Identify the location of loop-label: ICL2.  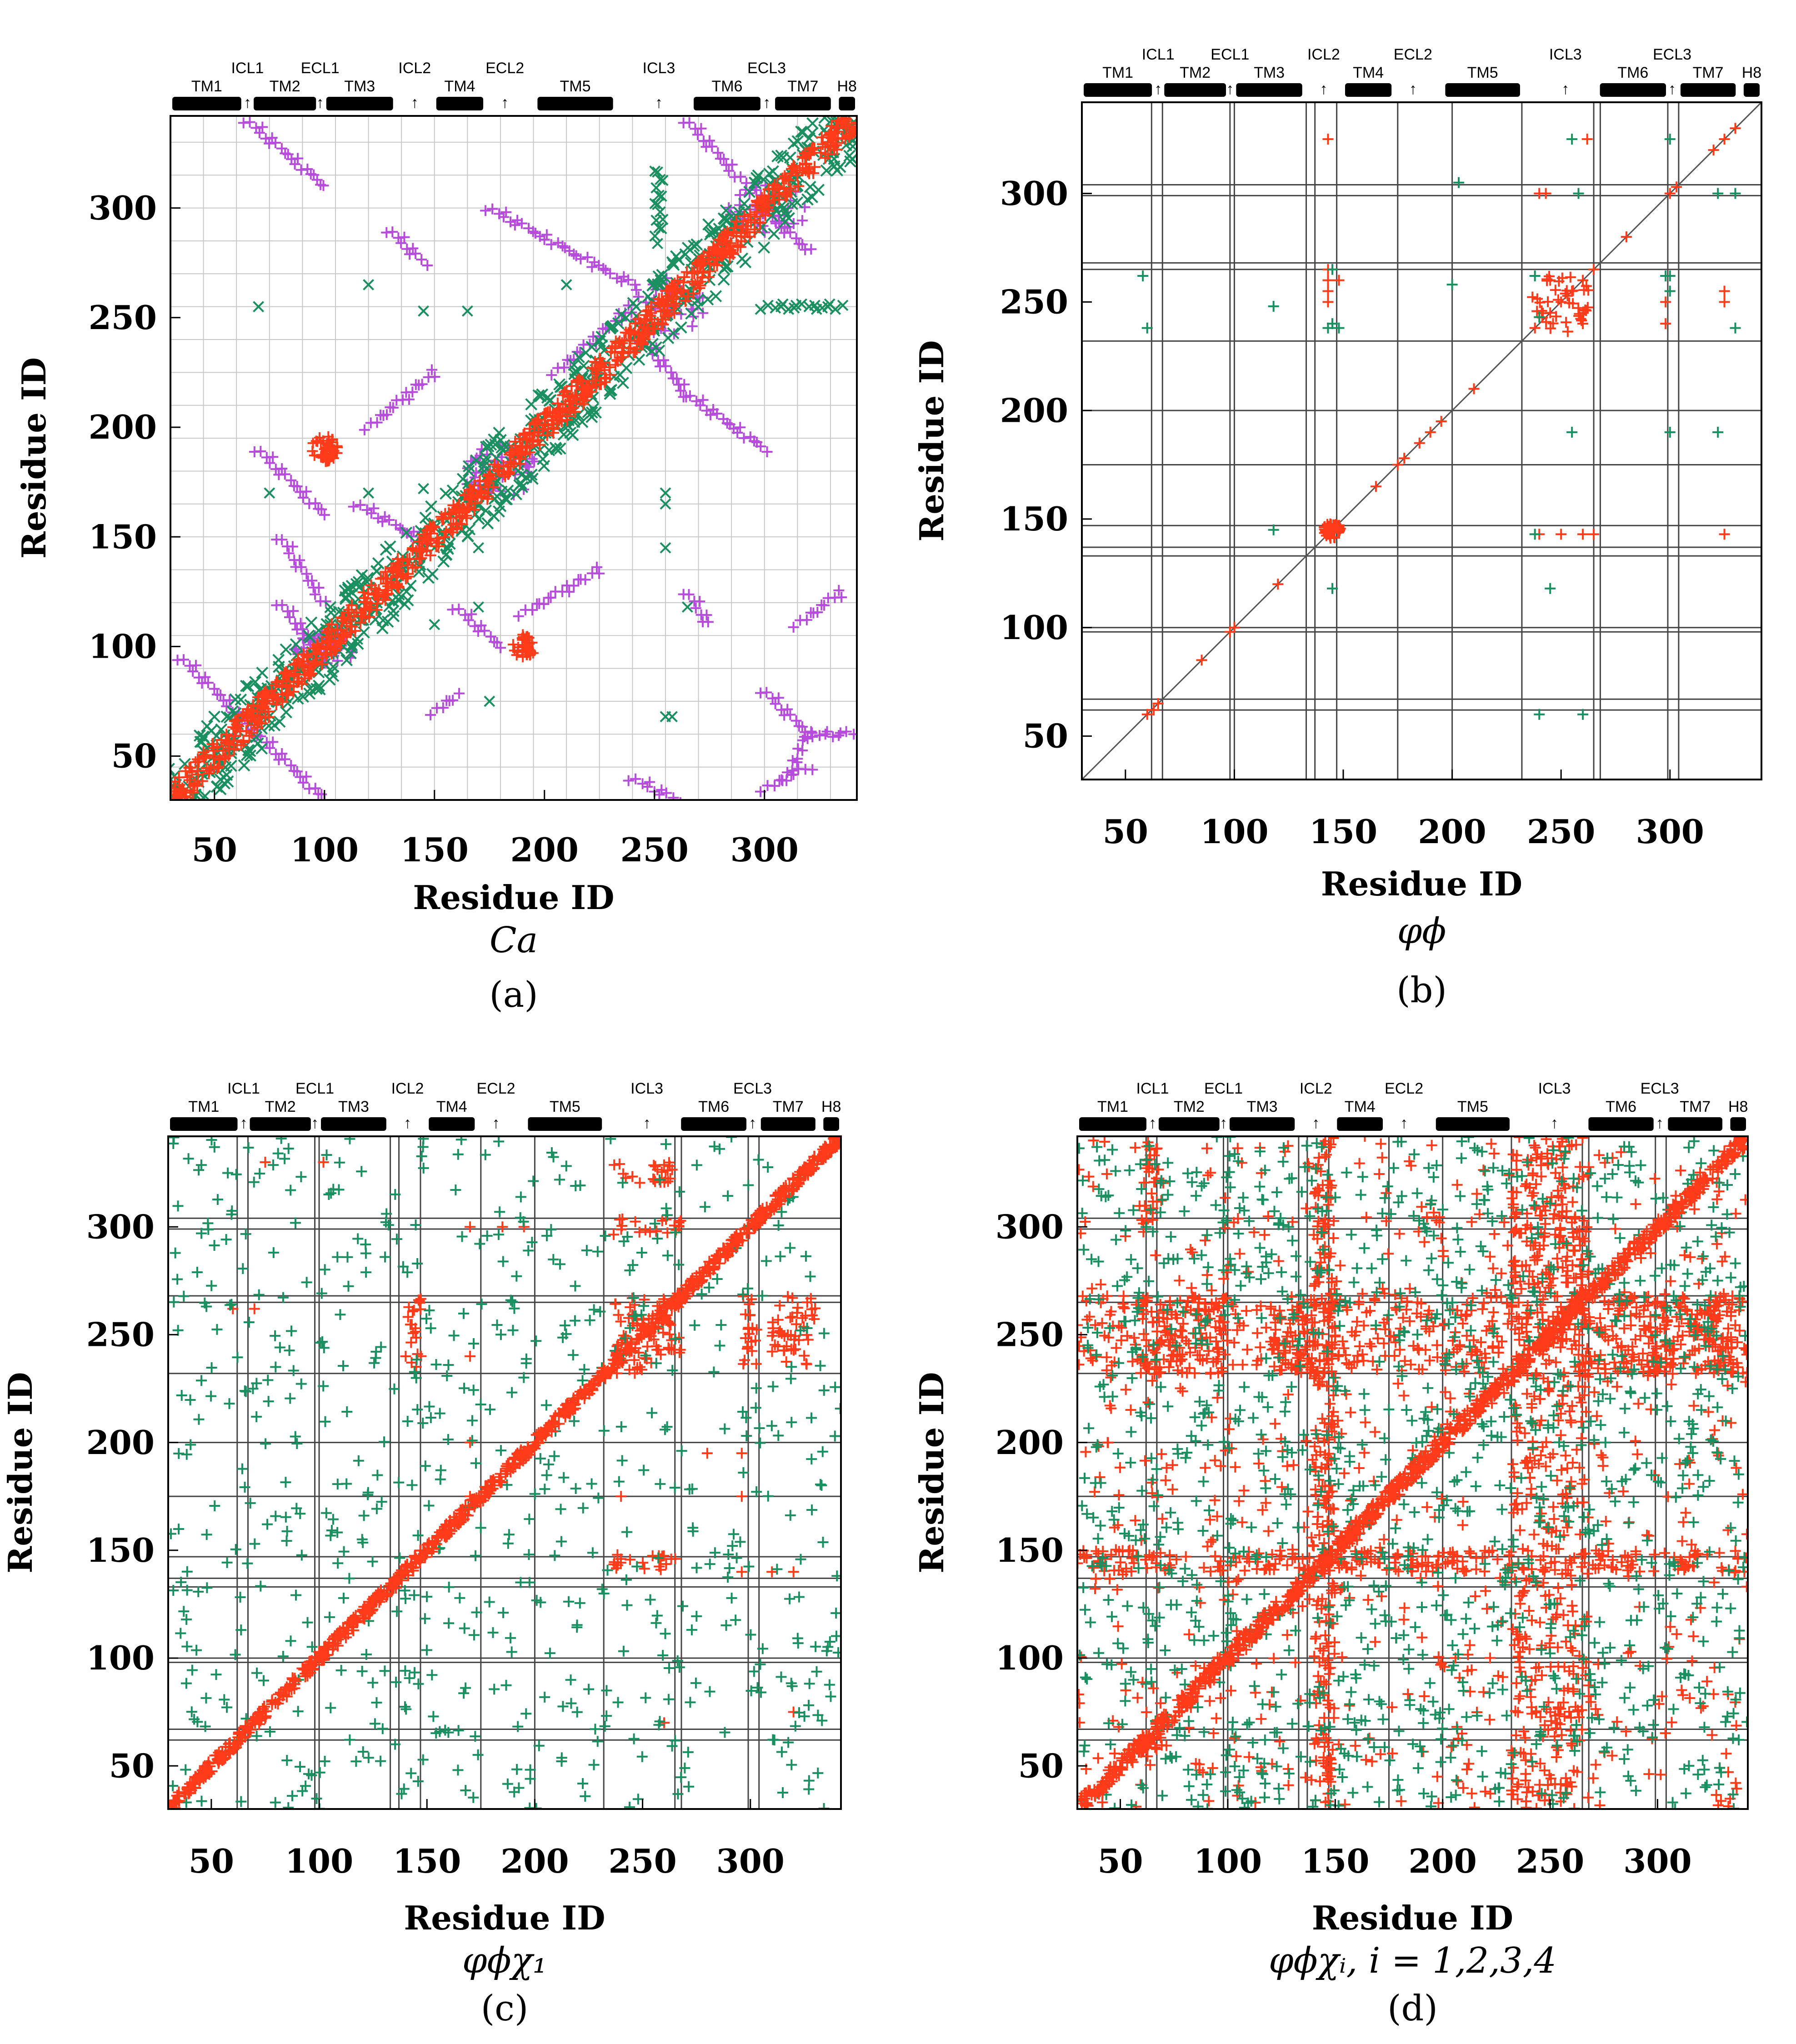
(1323, 54).